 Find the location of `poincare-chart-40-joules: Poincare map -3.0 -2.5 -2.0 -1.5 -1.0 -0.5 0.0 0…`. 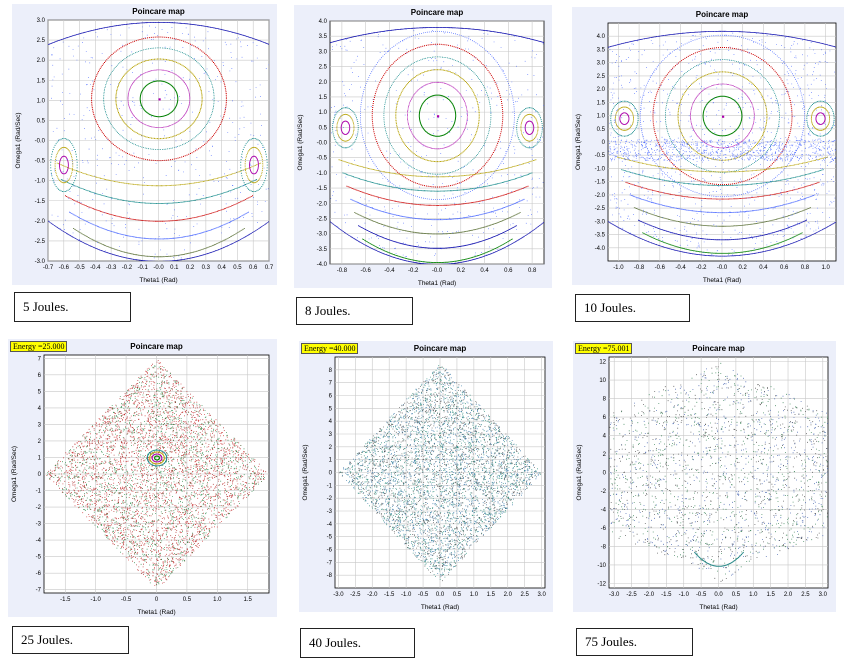

poincare-chart-40-joules: Poincare map -3.0 -2.5 -2.0 -1.5 -1.0 -0.5 0.0 0… is located at coordinates (424, 477).